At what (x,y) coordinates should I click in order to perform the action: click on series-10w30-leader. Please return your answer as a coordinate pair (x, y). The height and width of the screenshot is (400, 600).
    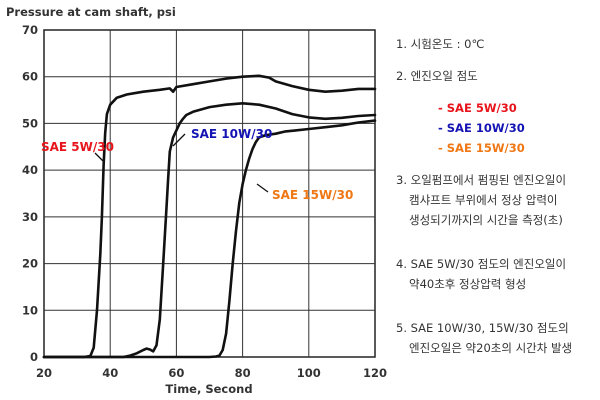
    Looking at the image, I should click on (179, 140).